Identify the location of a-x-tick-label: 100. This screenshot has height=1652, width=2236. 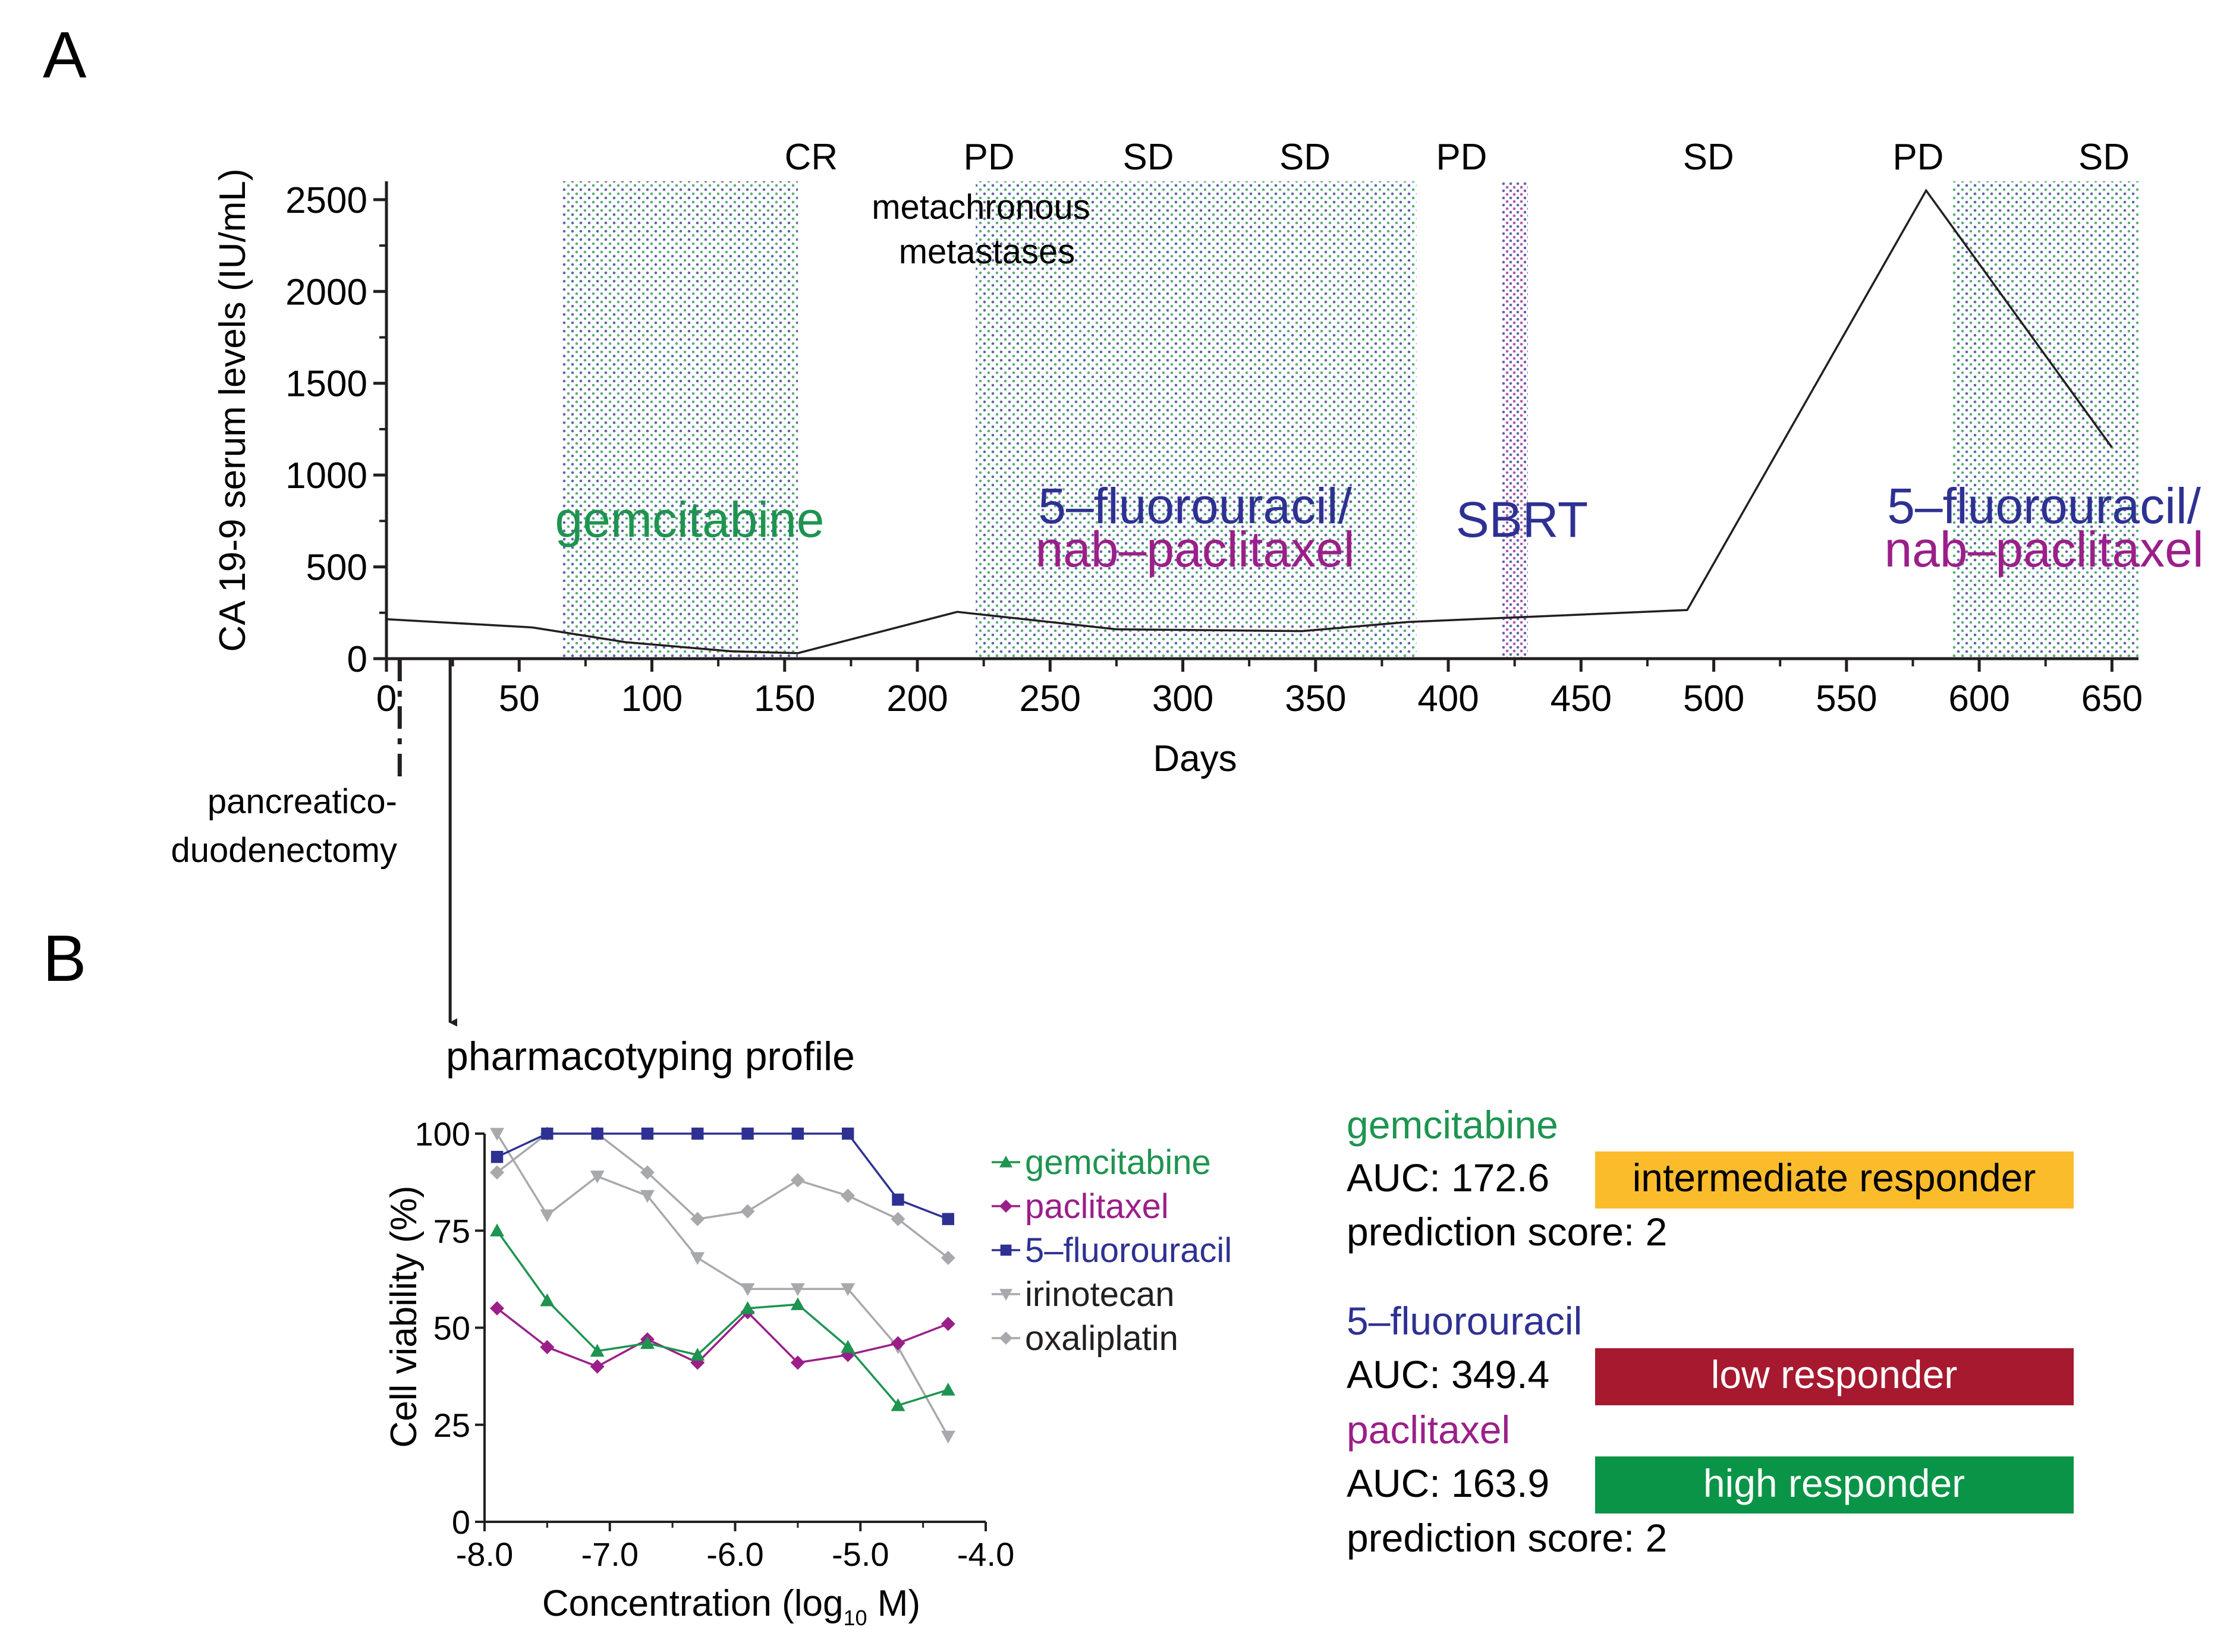
(652, 698).